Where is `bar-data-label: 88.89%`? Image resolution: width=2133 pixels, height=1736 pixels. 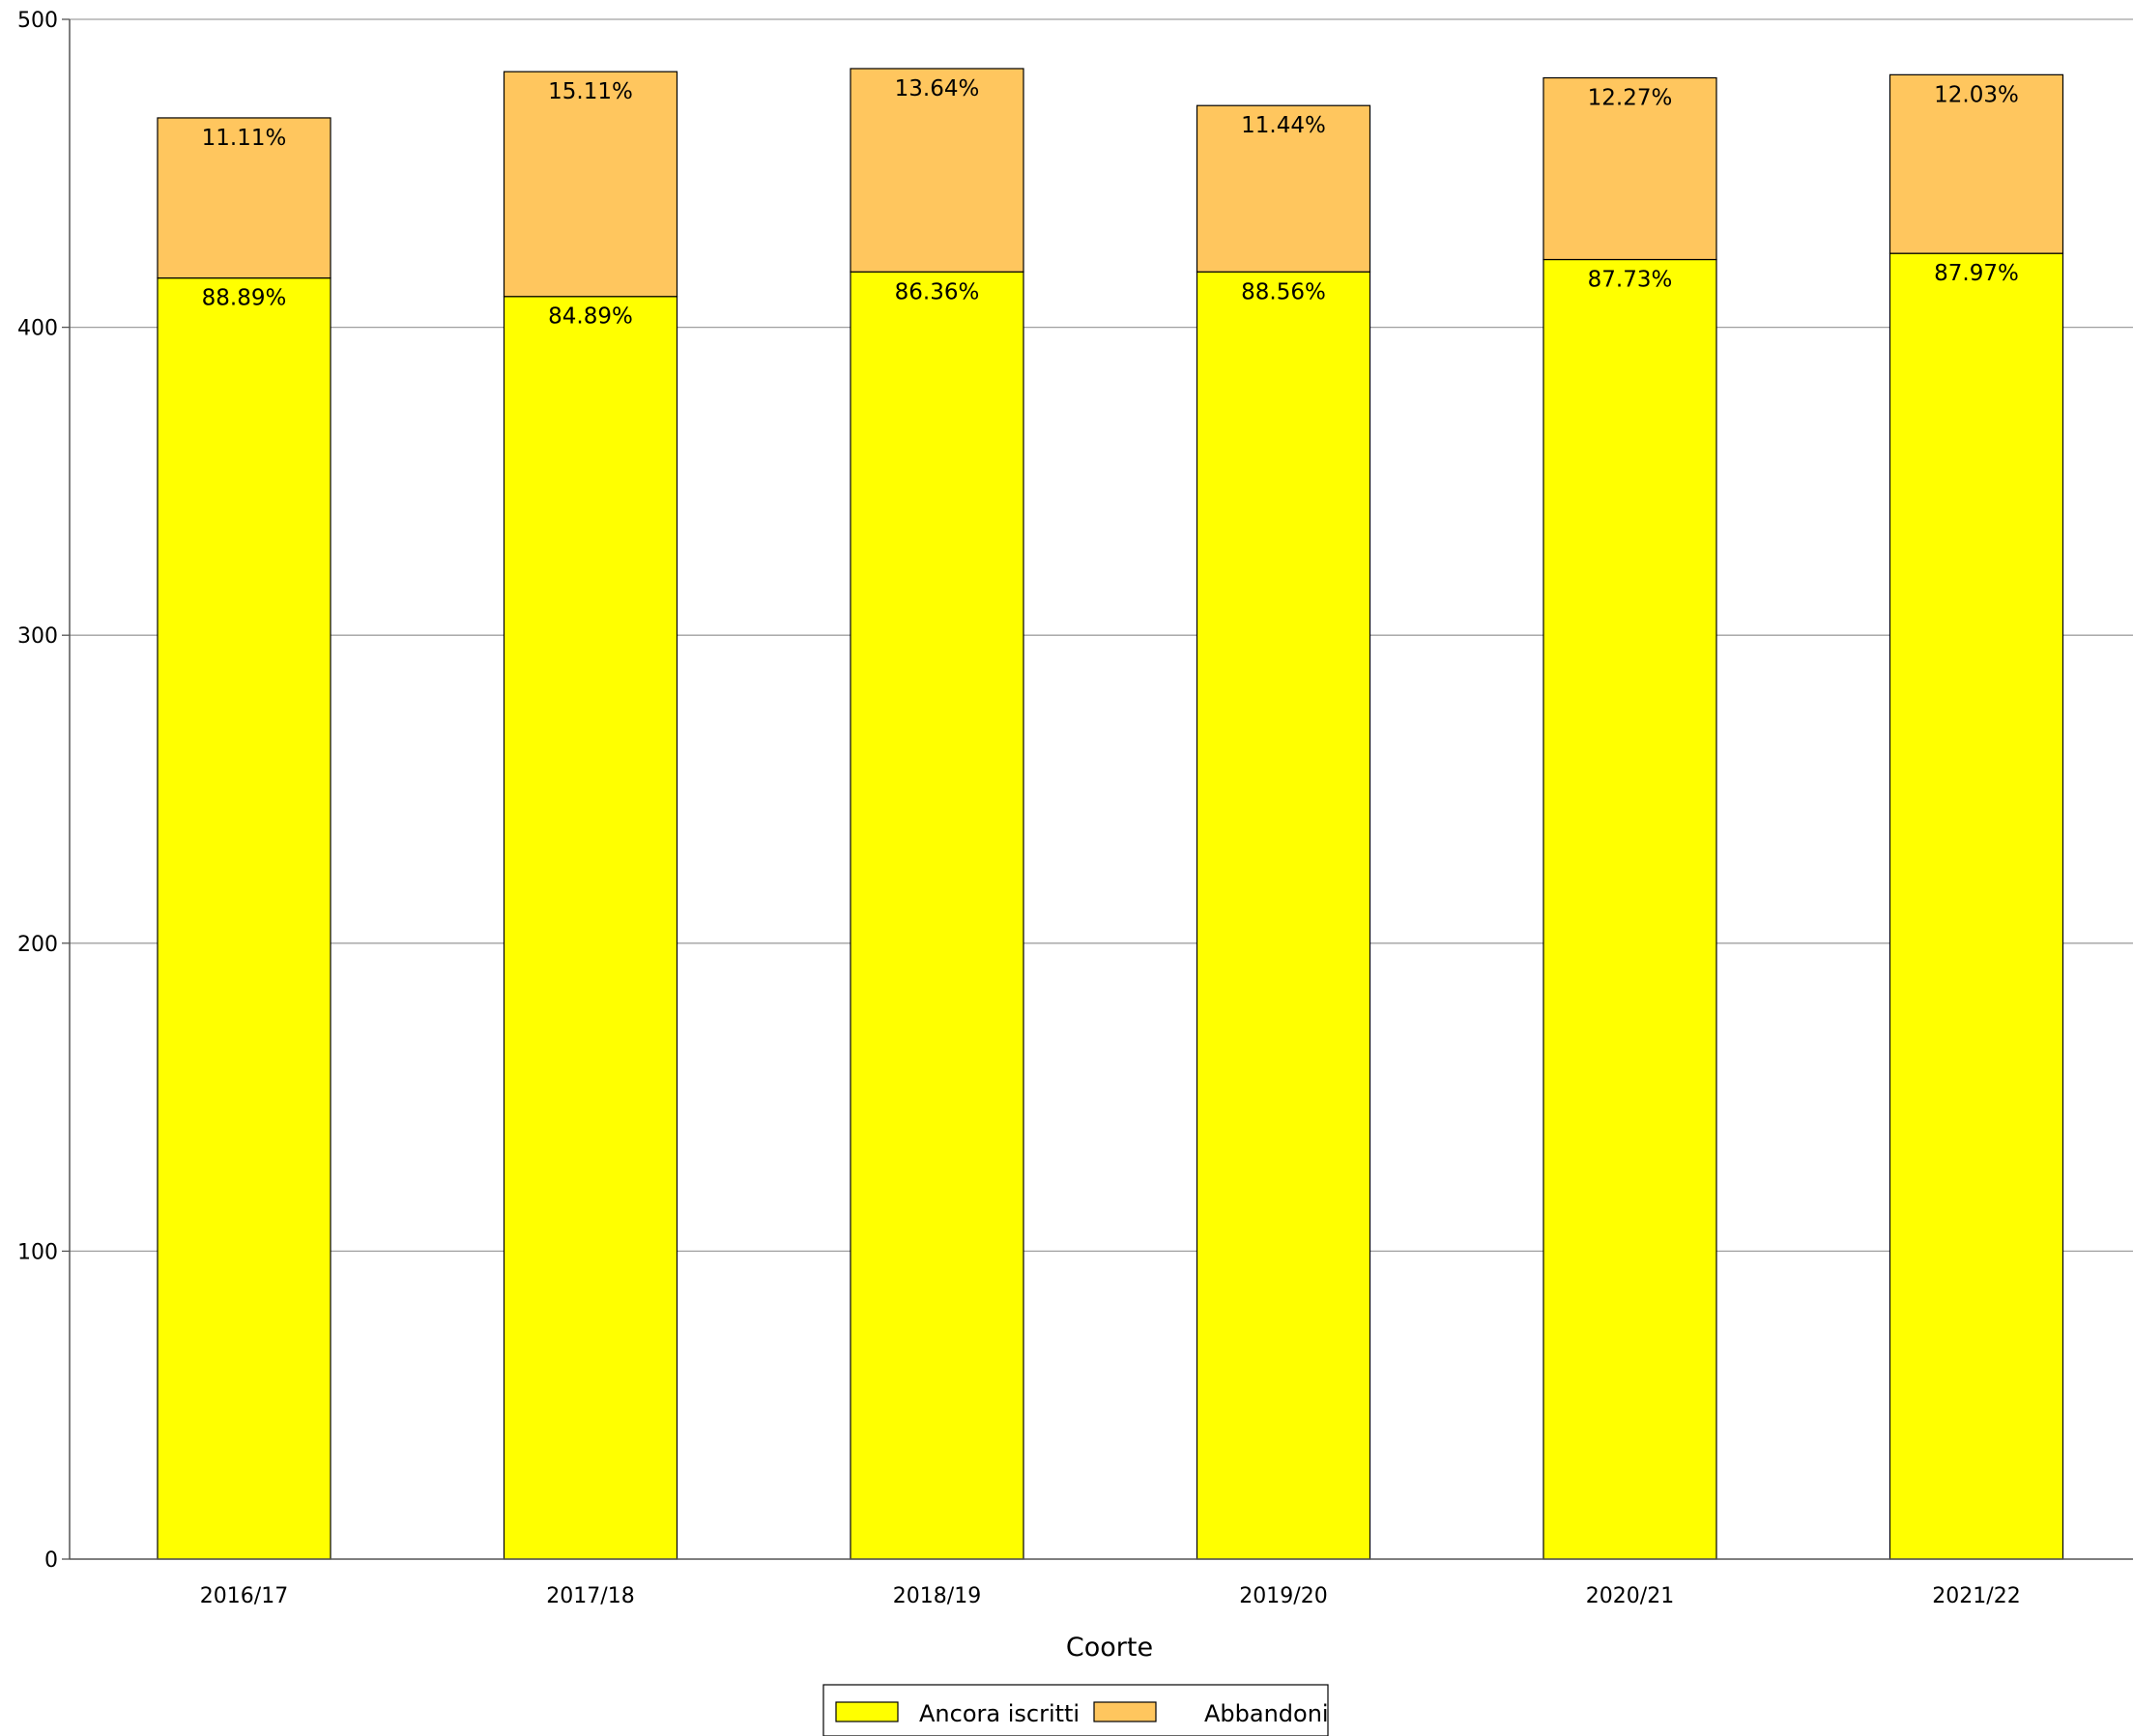 bar-data-label: 88.89% is located at coordinates (245, 298).